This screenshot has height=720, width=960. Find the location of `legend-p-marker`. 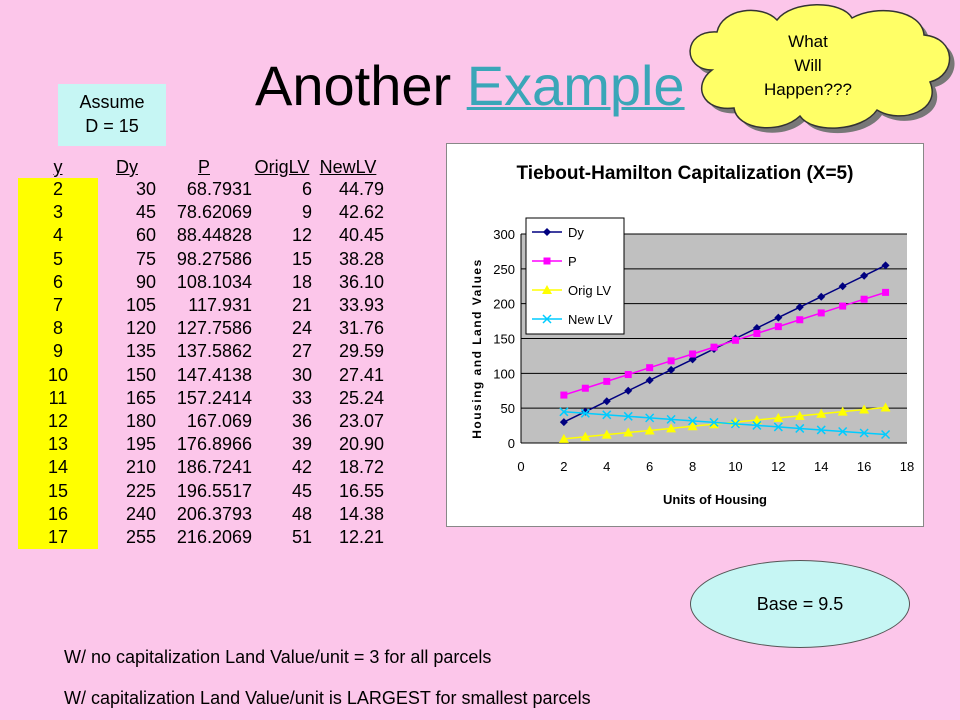

legend-p-marker is located at coordinates (547, 261).